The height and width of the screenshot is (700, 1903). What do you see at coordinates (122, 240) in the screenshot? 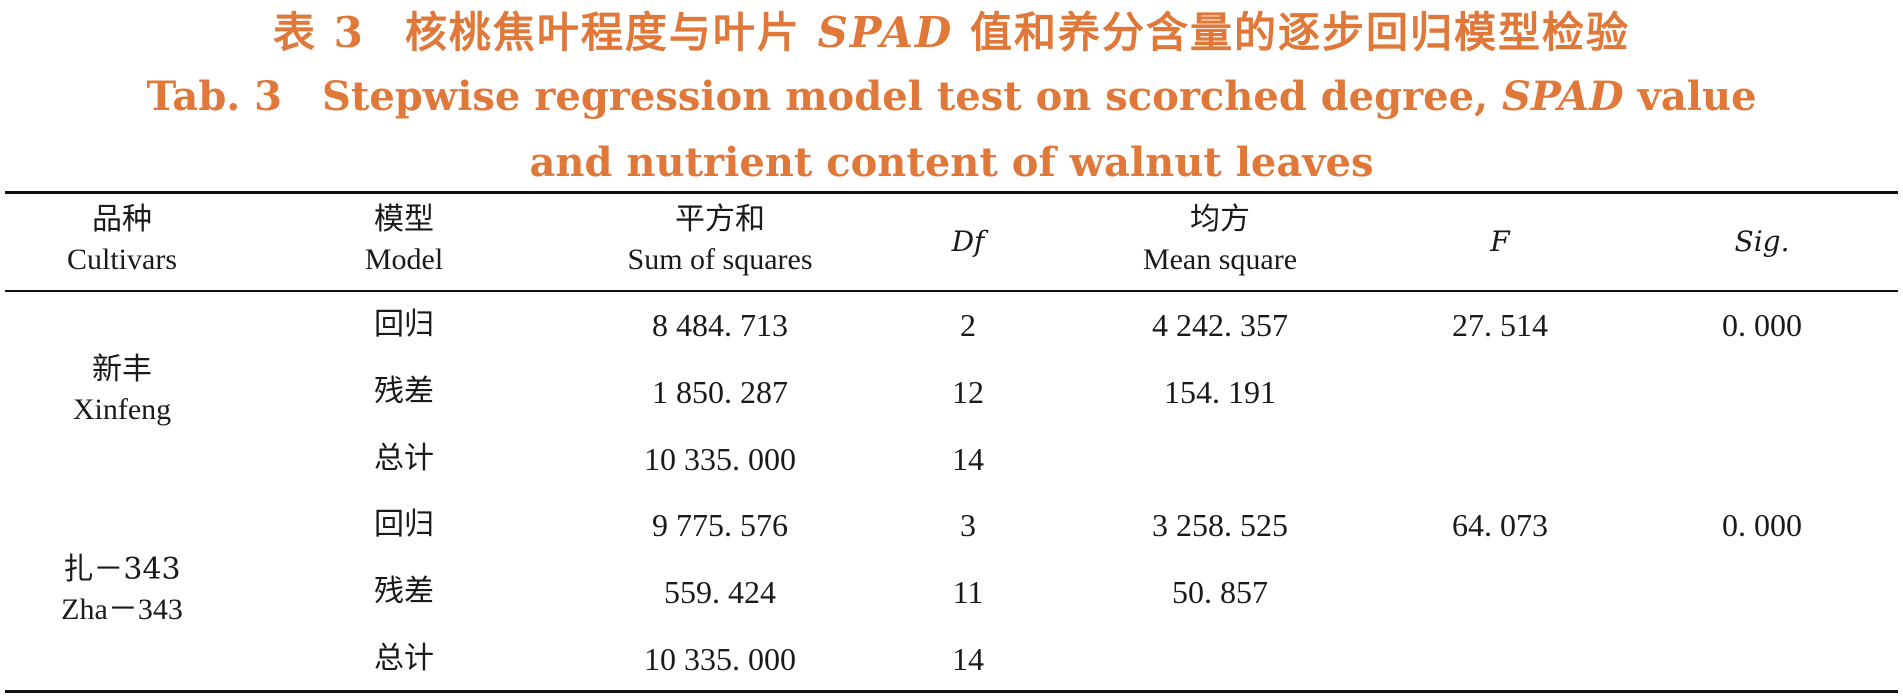
I see `header-cultivars: 品种 Cultivars` at bounding box center [122, 240].